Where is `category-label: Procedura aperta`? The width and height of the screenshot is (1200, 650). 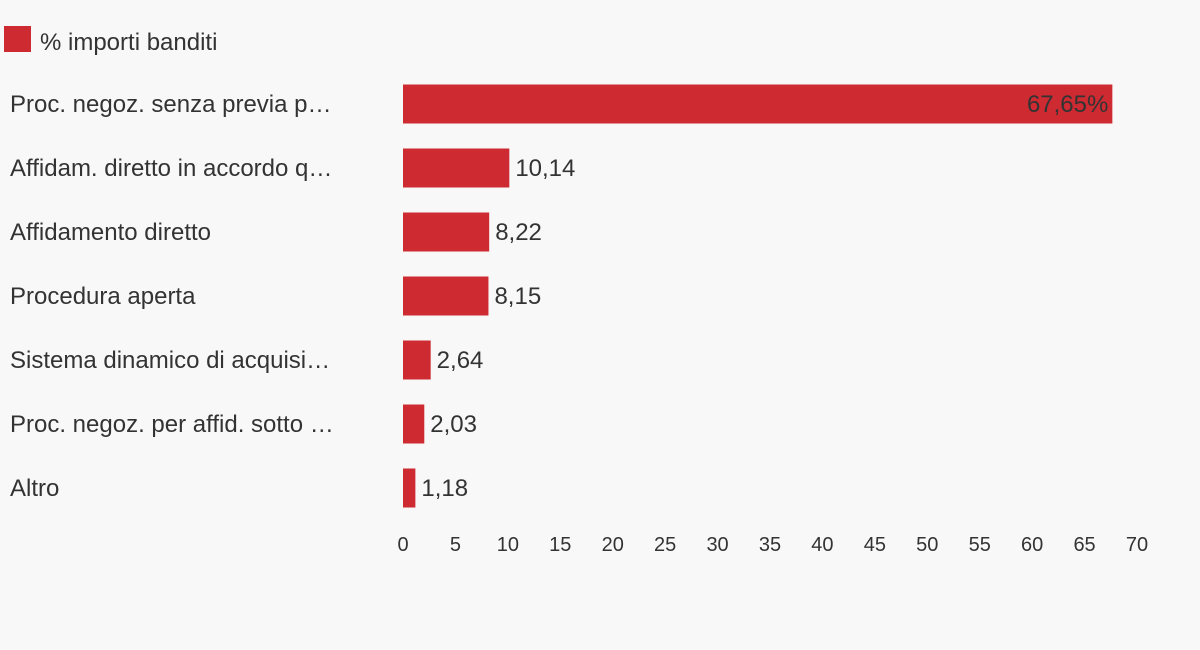 category-label: Procedura aperta is located at coordinates (103, 296).